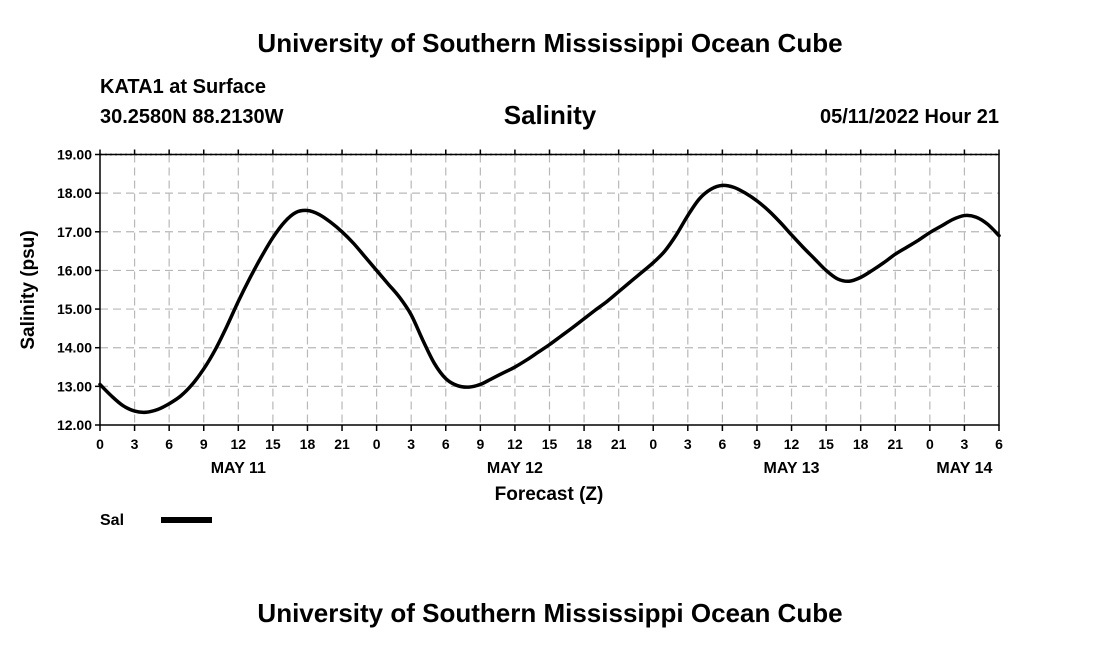  Describe the element at coordinates (74, 386) in the screenshot. I see `y-tick-label: 13.00` at that location.